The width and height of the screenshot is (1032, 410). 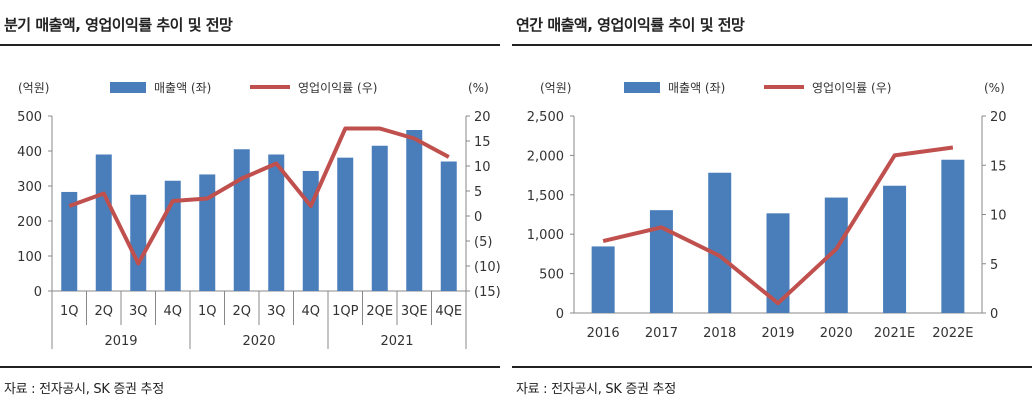 What do you see at coordinates (487, 292) in the screenshot?
I see `right-tick-label: (15)` at bounding box center [487, 292].